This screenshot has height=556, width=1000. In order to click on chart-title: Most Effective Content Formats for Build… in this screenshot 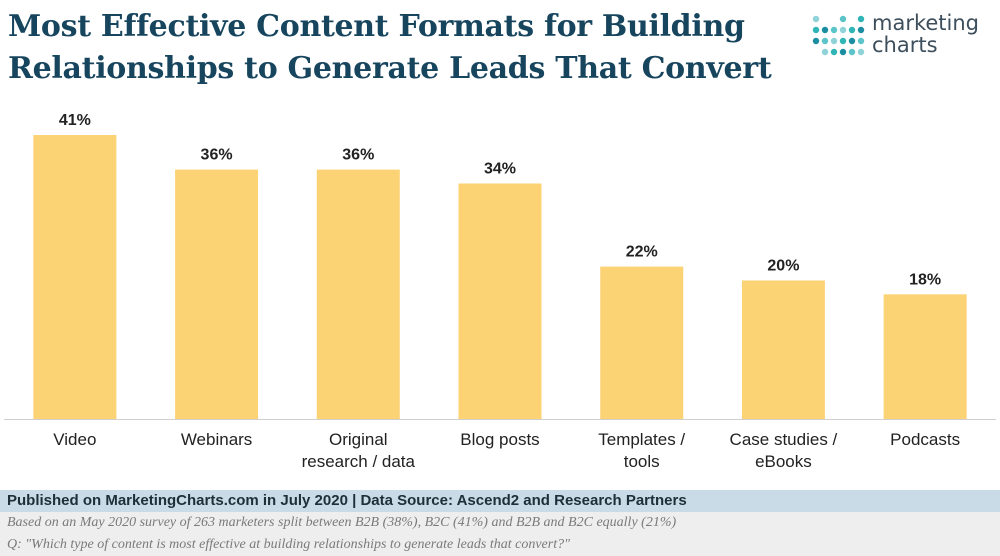, I will do `click(393, 48)`.